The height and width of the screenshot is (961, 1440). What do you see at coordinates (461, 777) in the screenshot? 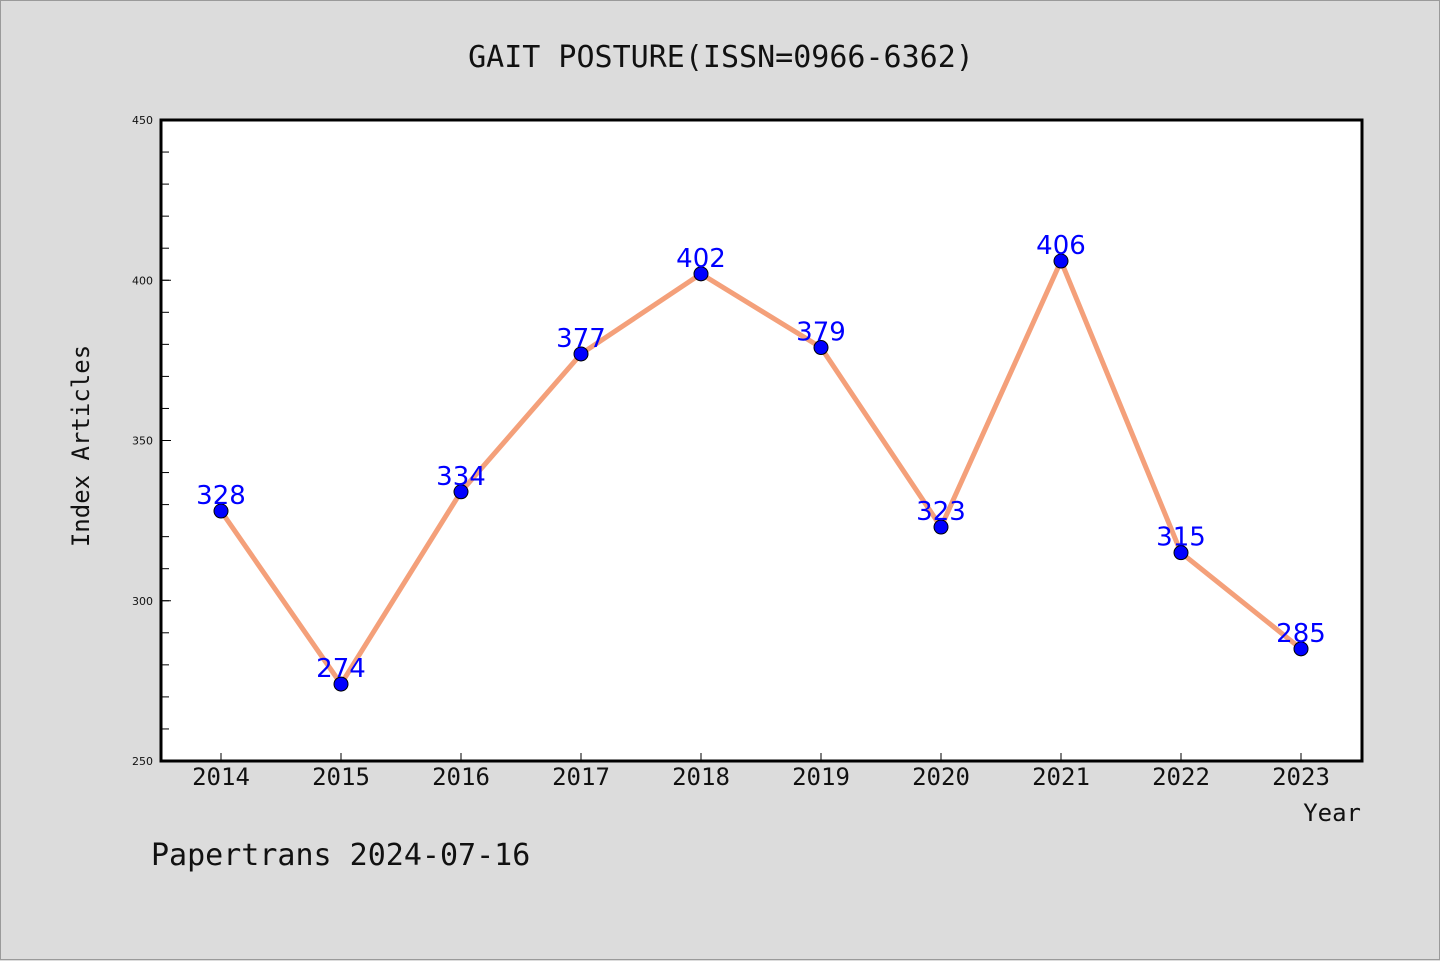
I see `x-tick-label: 2016` at bounding box center [461, 777].